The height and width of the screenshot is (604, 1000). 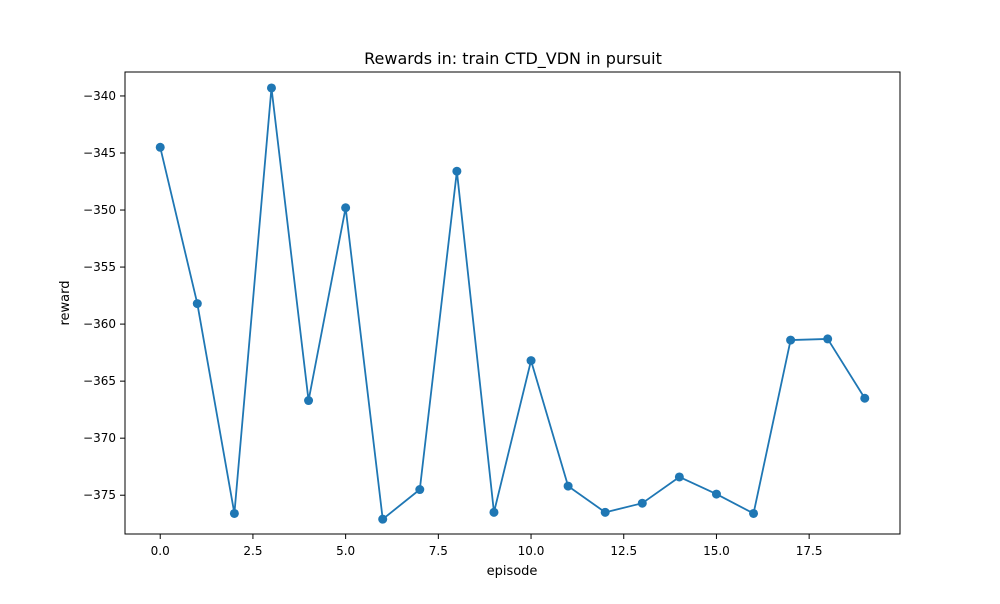 What do you see at coordinates (809, 551) in the screenshot?
I see `x-tick-label: 17.5` at bounding box center [809, 551].